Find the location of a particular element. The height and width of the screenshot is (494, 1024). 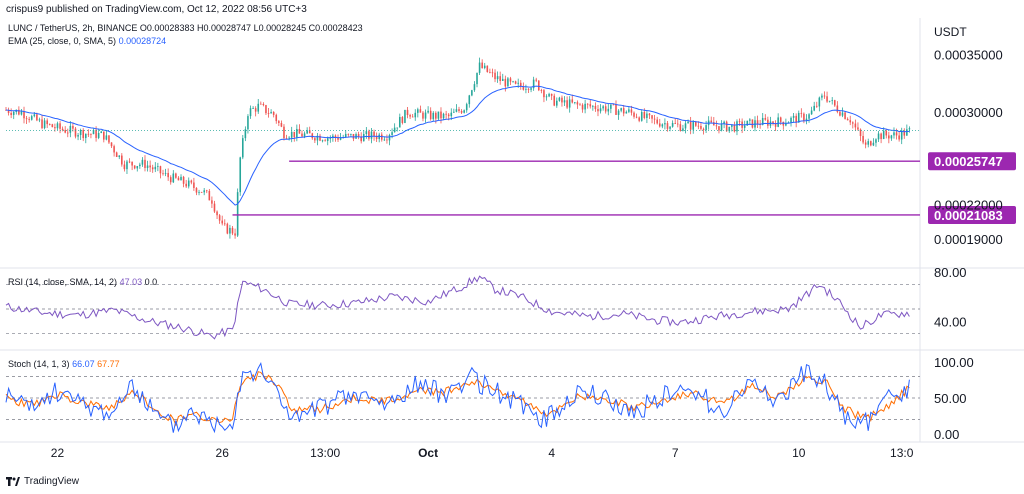

price-y-tick-4: 0.00019000 is located at coordinates (968, 239).